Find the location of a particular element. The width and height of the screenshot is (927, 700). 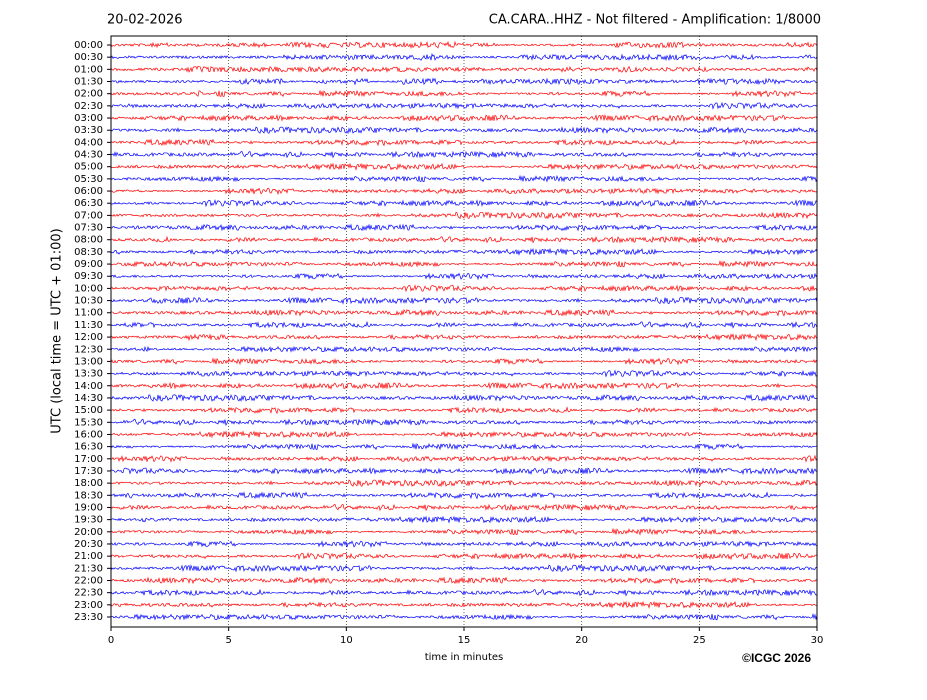

y-tick-label: 16:30 is located at coordinates (88, 447).